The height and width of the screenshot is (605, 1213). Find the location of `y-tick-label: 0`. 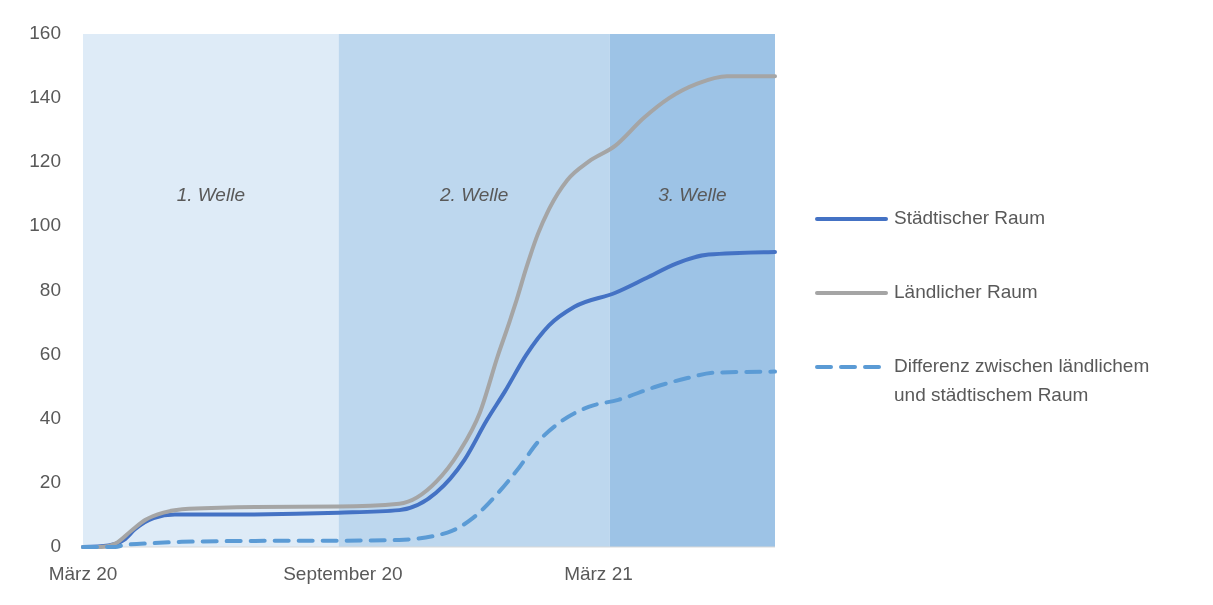

y-tick-label: 0 is located at coordinates (55, 546).